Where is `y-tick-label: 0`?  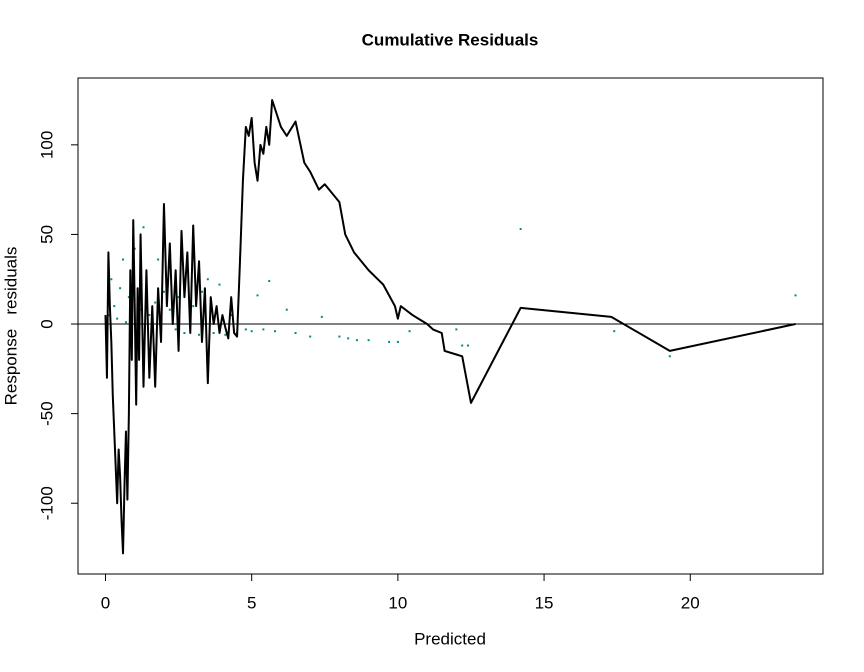
y-tick-label: 0 is located at coordinates (46, 323).